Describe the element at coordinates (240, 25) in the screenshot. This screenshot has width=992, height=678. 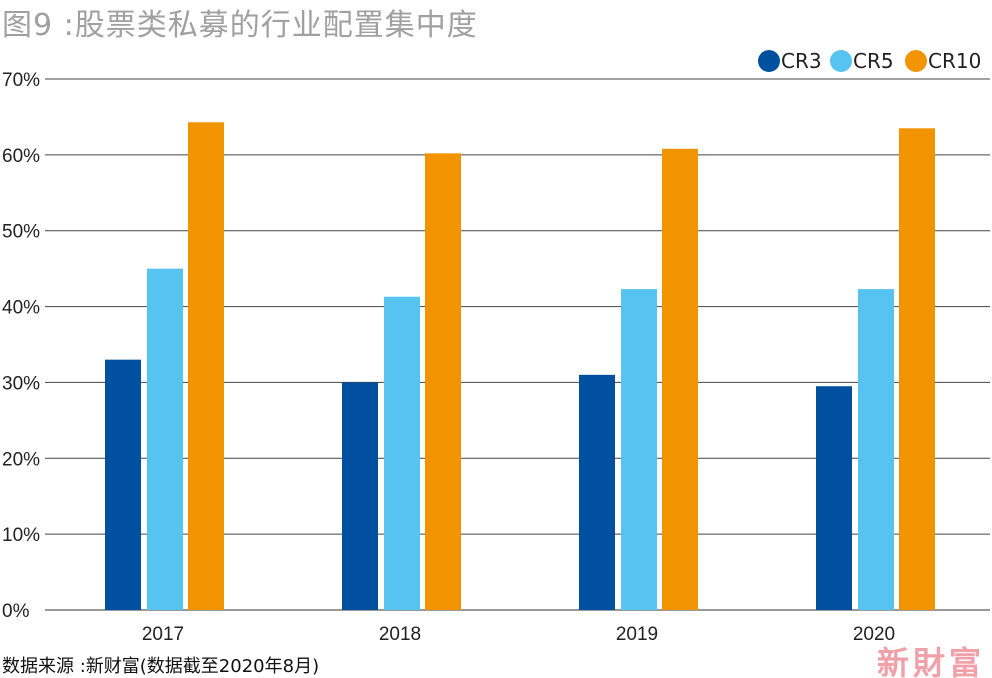
I see `chart-title: 图9 :股票类私募的行业配置集中度` at that location.